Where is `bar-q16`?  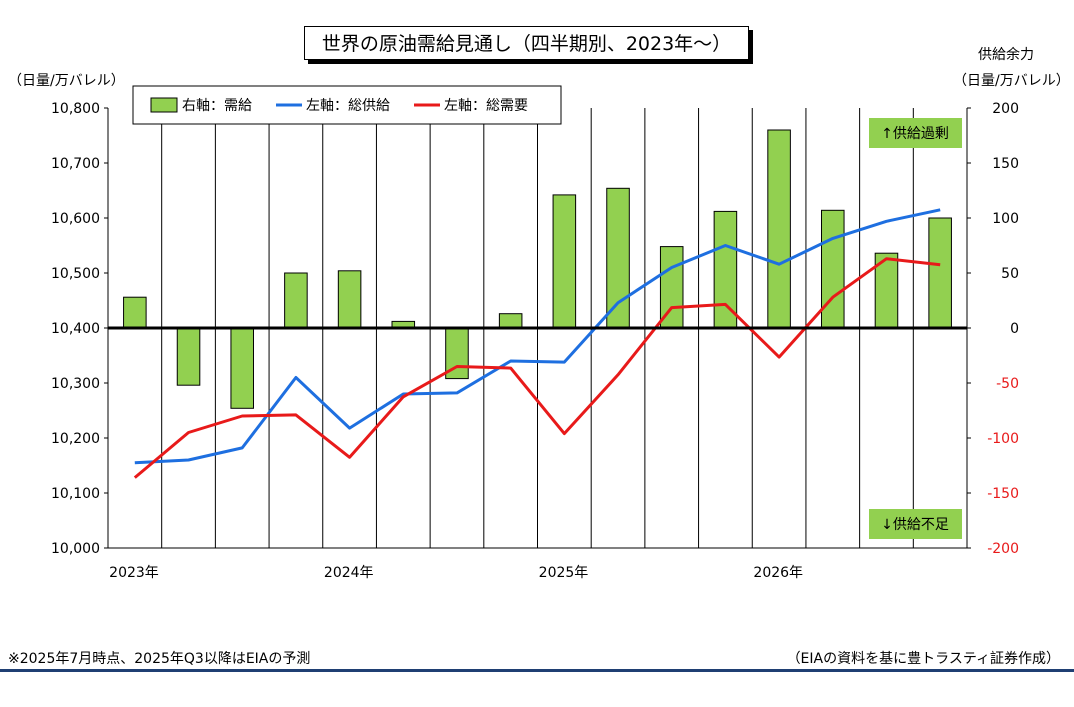
bar-q16 is located at coordinates (940, 273).